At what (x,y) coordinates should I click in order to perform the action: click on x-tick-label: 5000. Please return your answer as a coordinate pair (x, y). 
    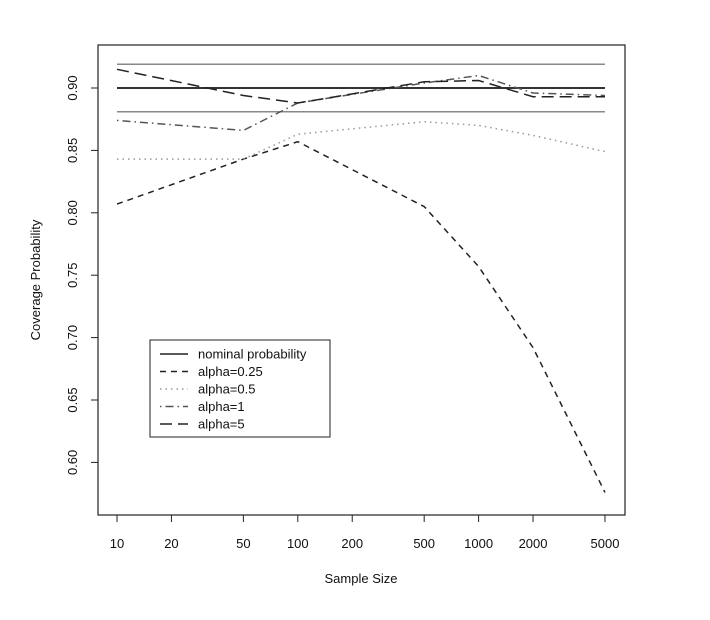
    Looking at the image, I should click on (605, 543).